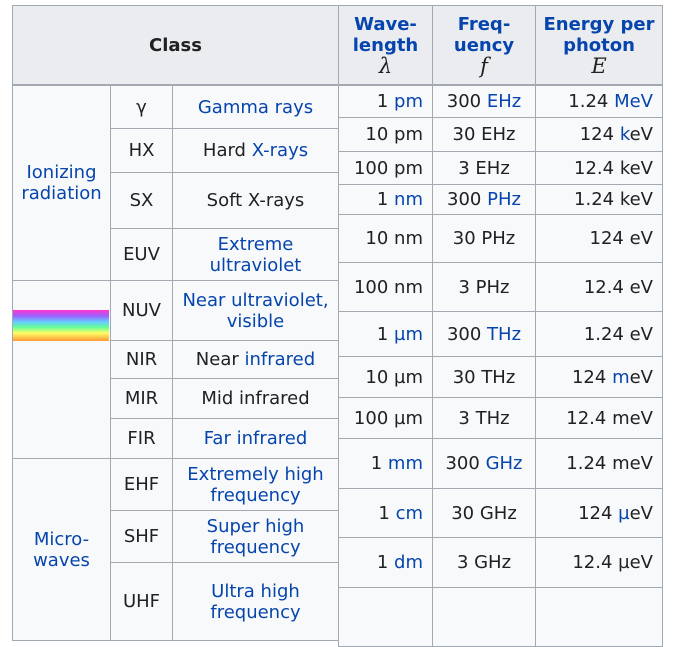 The width and height of the screenshot is (686, 647). Describe the element at coordinates (385, 24) in the screenshot. I see `header-link: Wave-` at that location.